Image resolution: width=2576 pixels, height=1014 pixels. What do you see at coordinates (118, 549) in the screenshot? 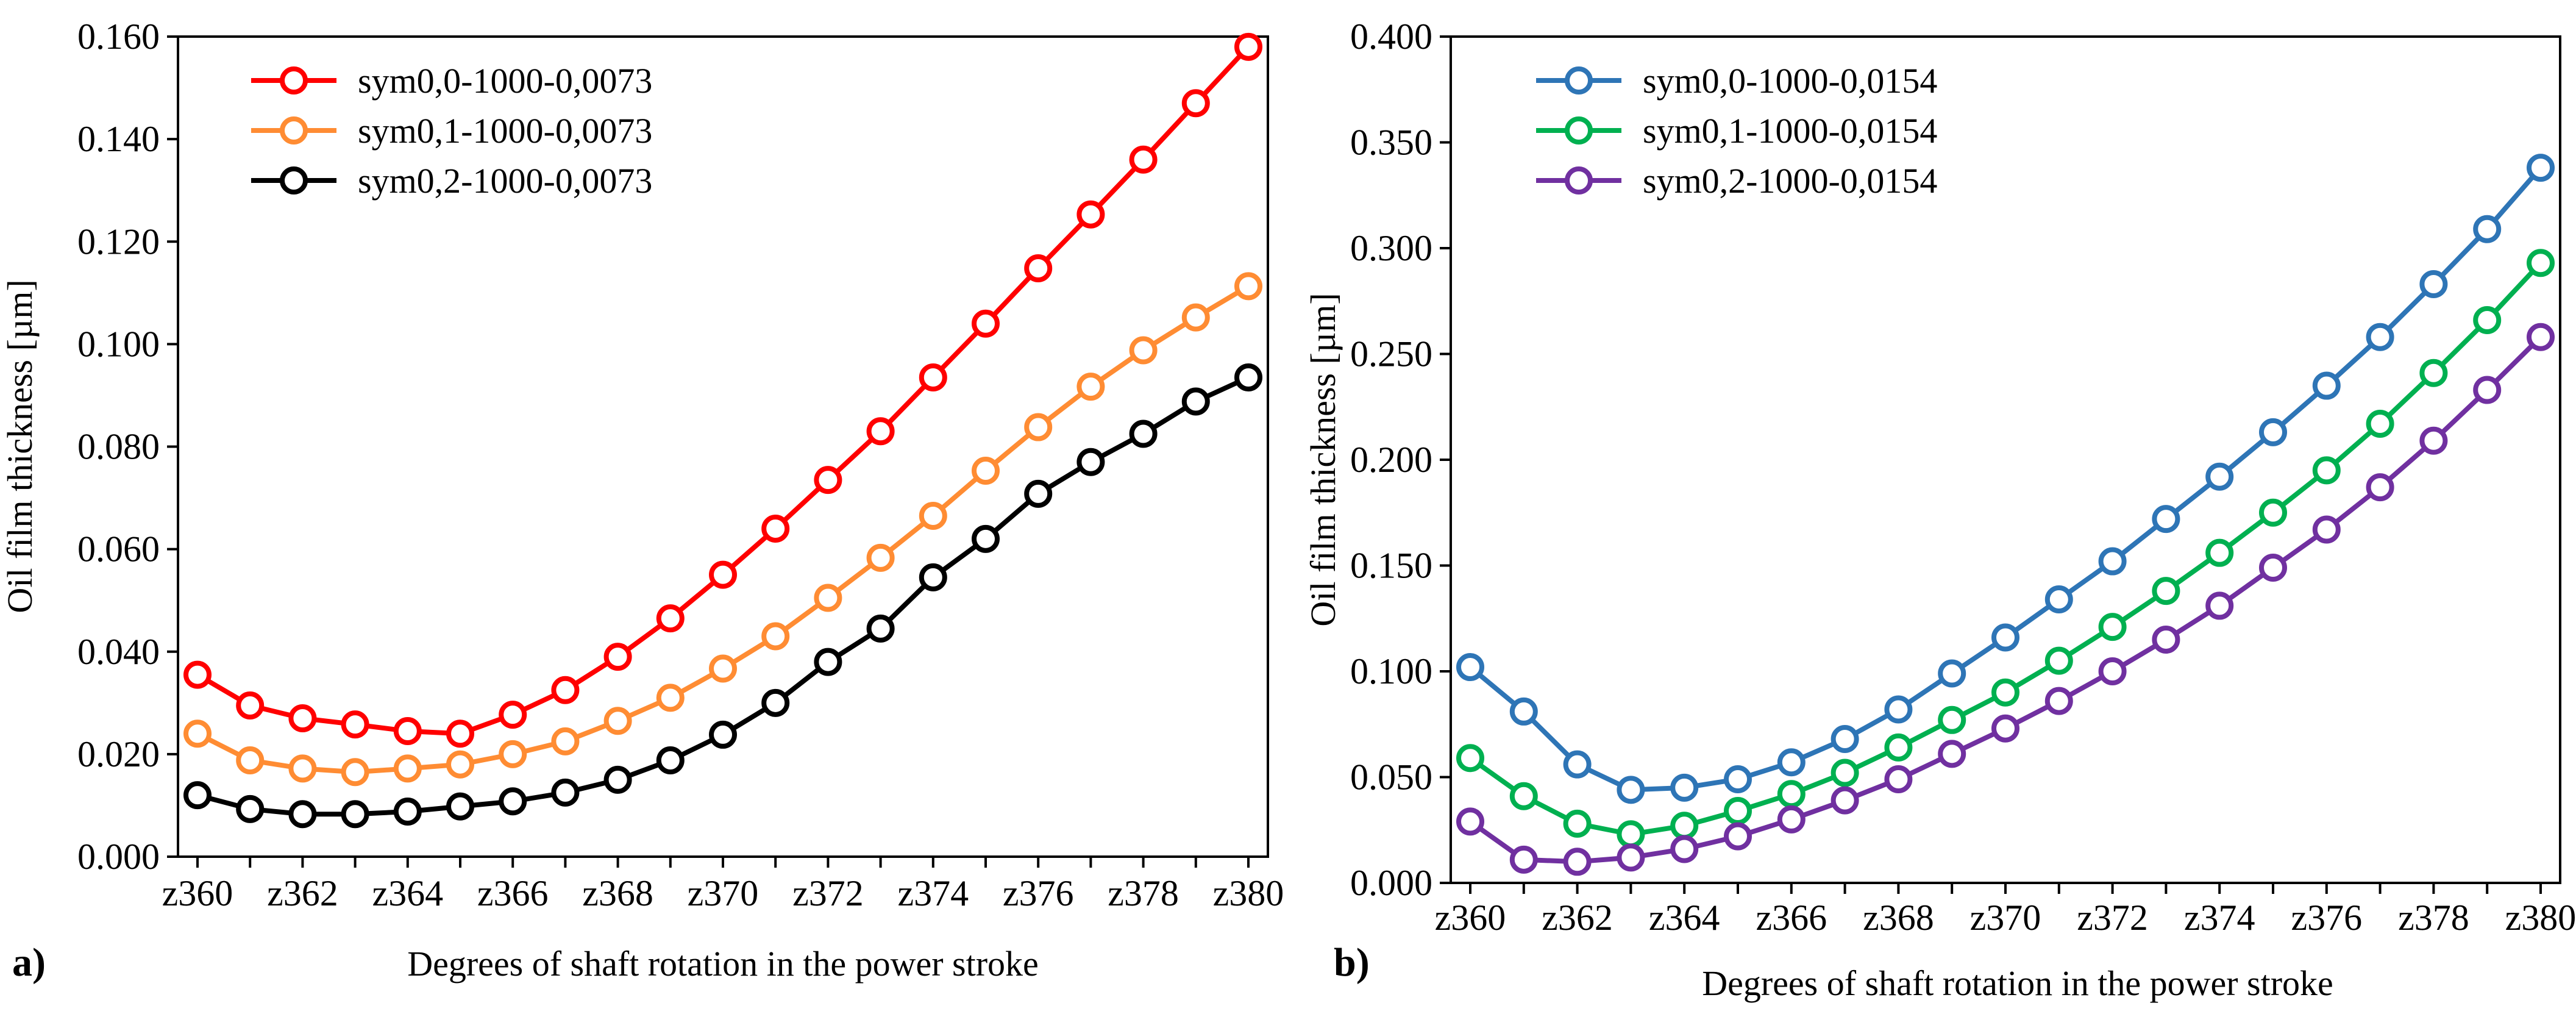
I see `y-tick-label: 0.060` at bounding box center [118, 549].